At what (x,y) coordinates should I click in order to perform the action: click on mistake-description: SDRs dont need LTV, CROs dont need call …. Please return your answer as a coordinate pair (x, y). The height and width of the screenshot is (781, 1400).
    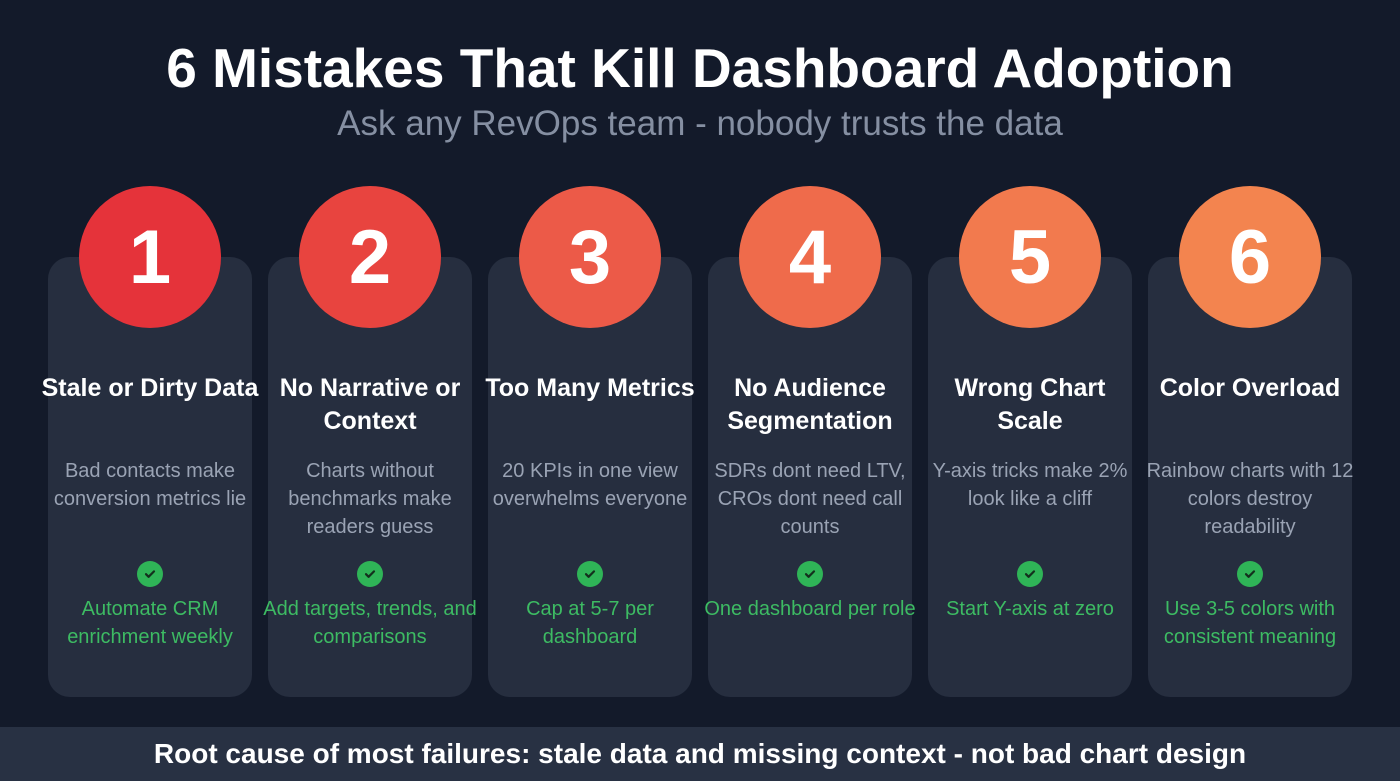
    Looking at the image, I should click on (810, 499).